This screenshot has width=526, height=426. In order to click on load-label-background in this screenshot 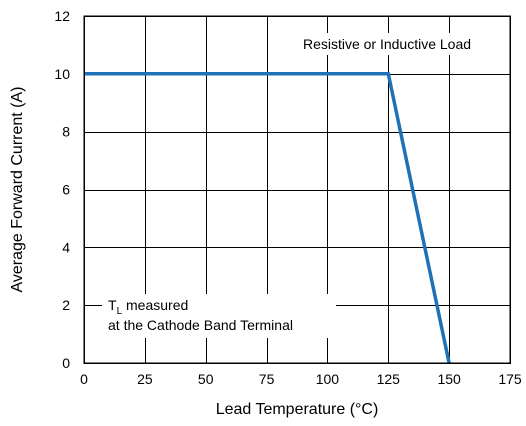, I will do `click(387, 44)`.